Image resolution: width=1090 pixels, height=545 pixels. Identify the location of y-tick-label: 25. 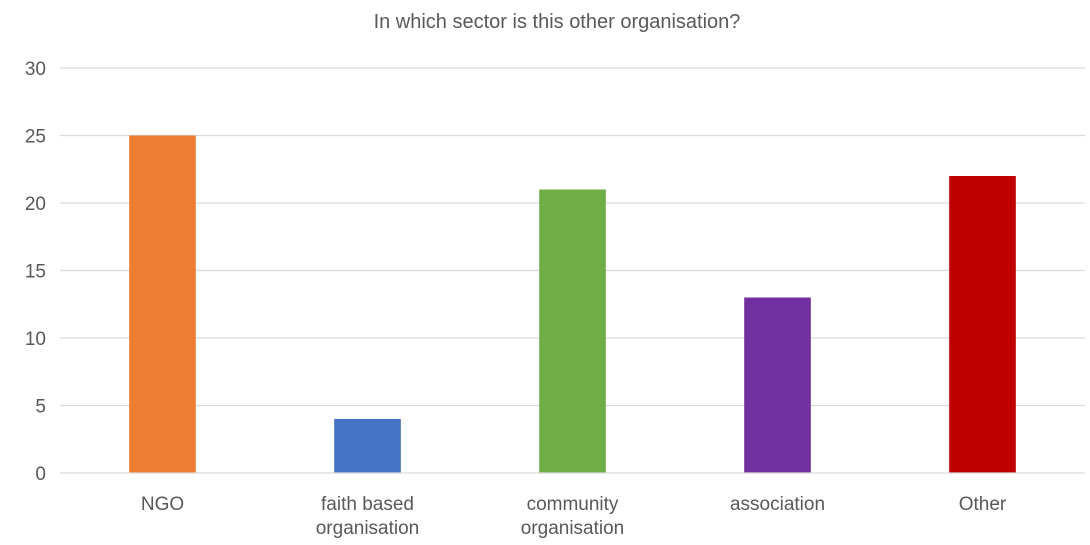
(35, 137).